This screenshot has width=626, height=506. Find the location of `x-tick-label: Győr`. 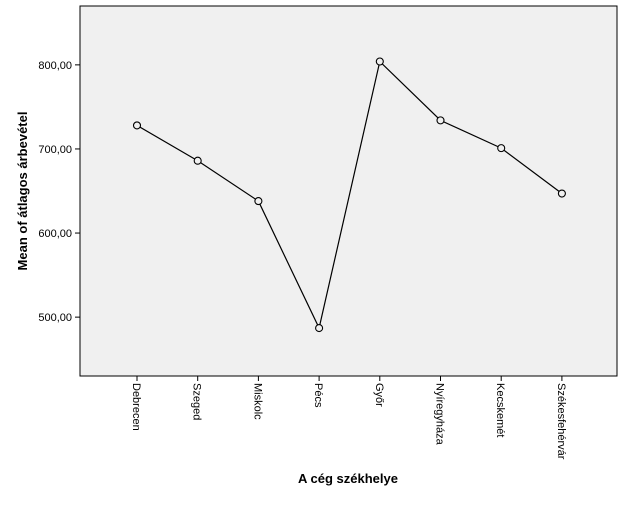

x-tick-label: Győr is located at coordinates (379, 395).